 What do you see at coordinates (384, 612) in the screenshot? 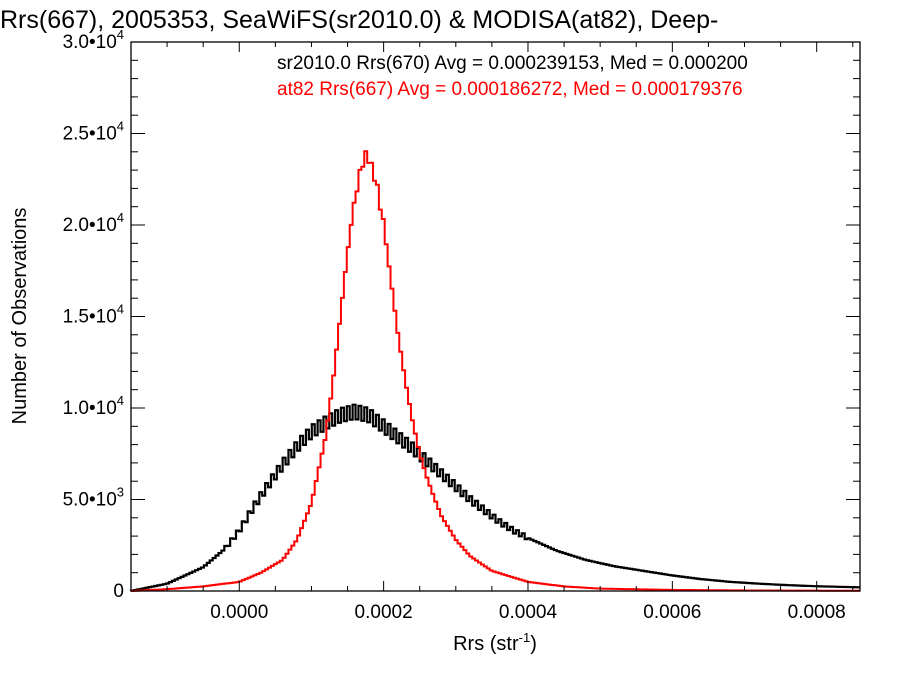
I see `x-tick-label: 0.0002` at bounding box center [384, 612].